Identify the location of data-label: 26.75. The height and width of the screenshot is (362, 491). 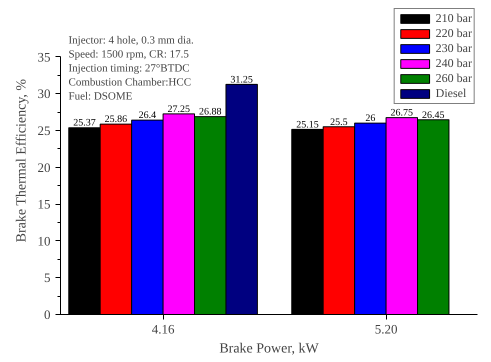
(402, 113).